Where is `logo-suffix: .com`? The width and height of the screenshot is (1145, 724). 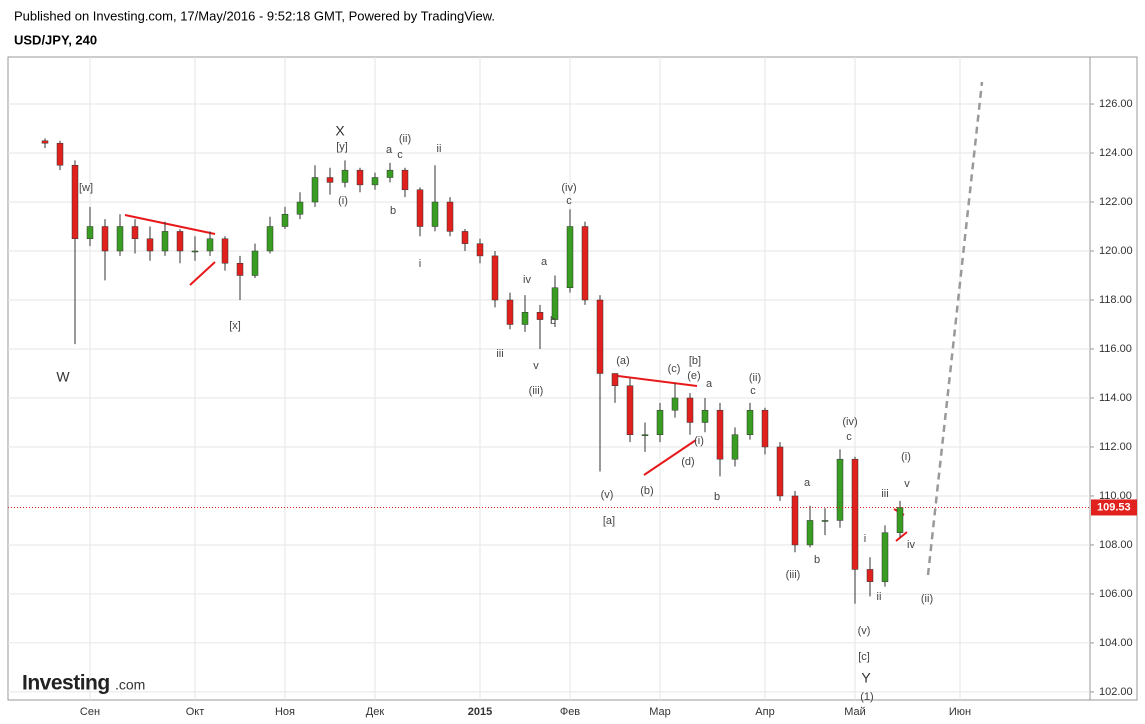 logo-suffix: .com is located at coordinates (130, 685).